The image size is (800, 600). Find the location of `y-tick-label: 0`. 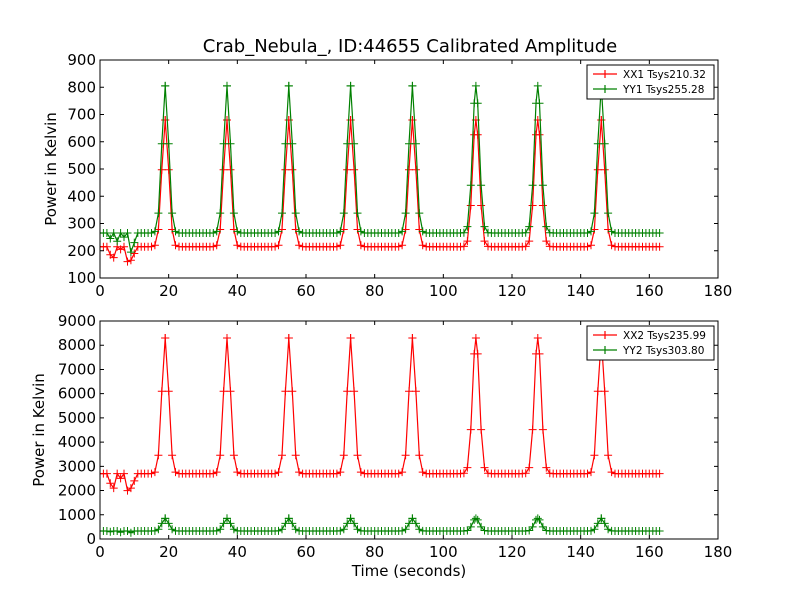

y-tick-label: 0 is located at coordinates (91, 539).